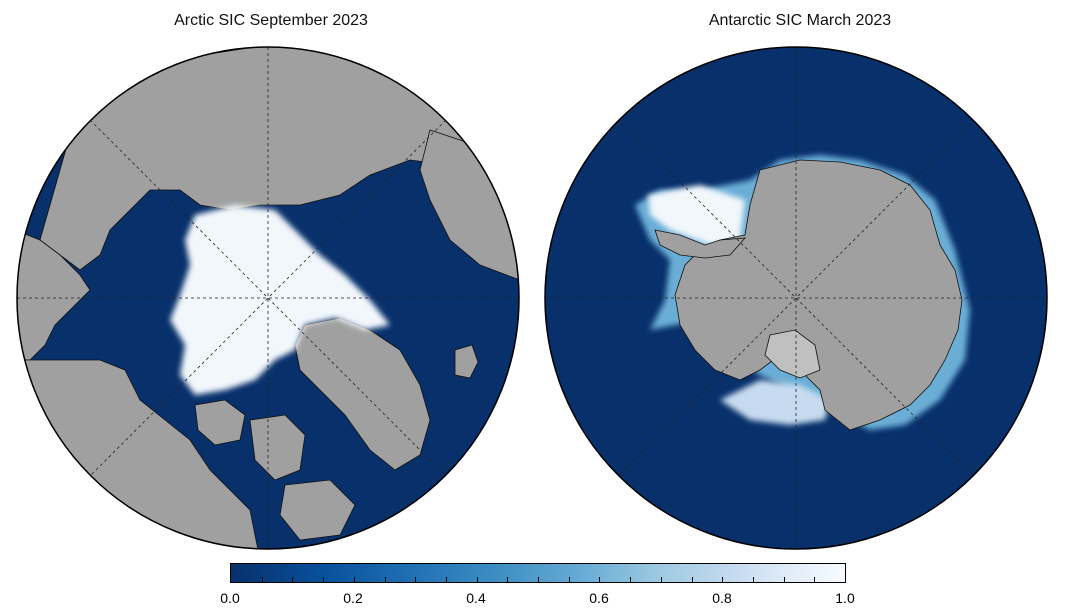 This screenshot has height=612, width=1066. I want to click on antarctic-land-peninsula, so click(700, 244).